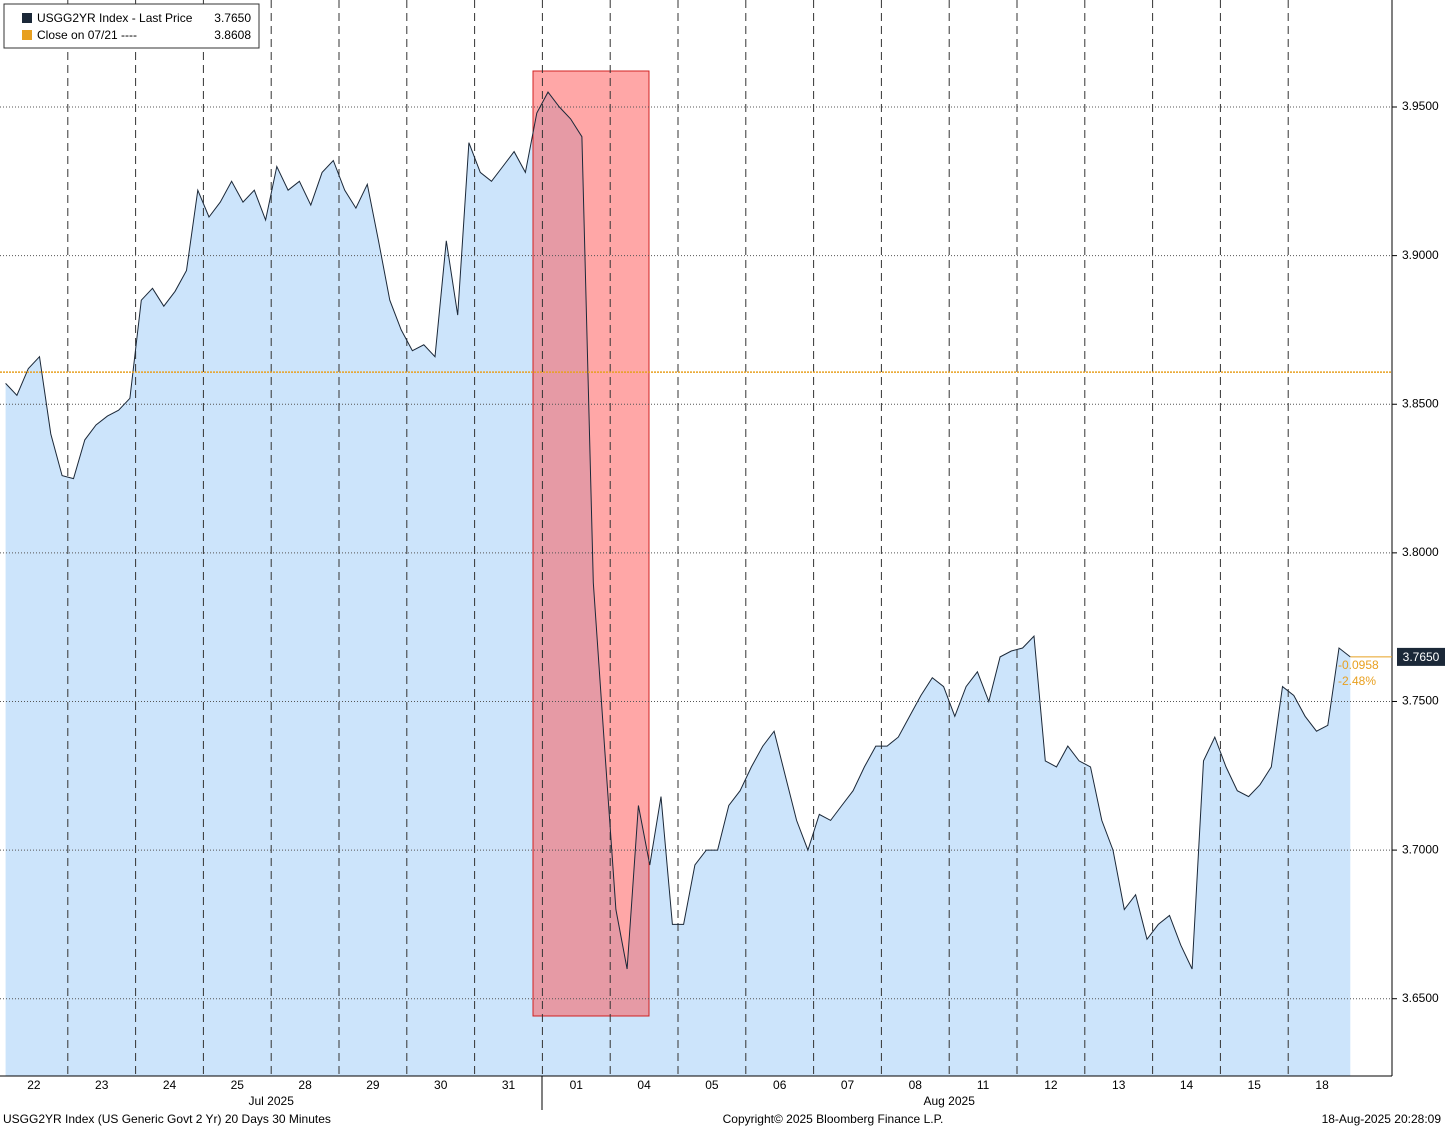 The width and height of the screenshot is (1445, 1128). Describe the element at coordinates (509, 1085) in the screenshot. I see `x-tick-label: 31` at that location.